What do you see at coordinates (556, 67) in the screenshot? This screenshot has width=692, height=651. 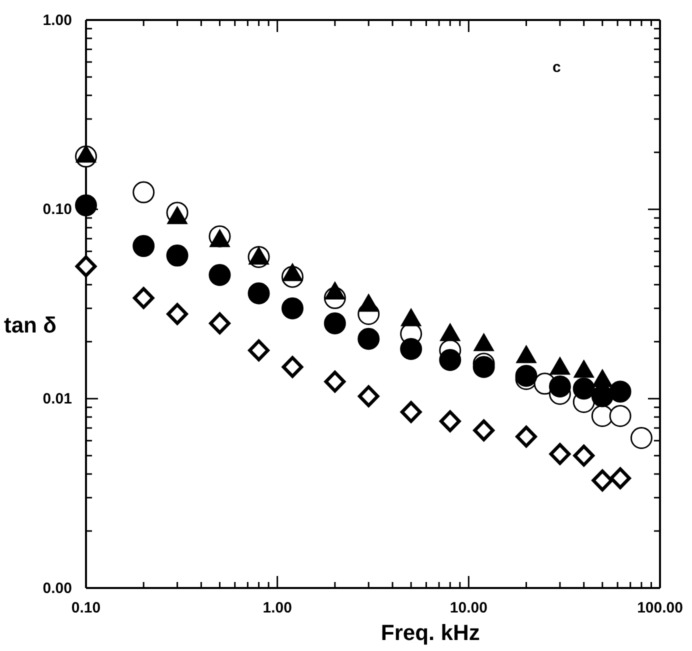 I see `annotation: c` at bounding box center [556, 67].